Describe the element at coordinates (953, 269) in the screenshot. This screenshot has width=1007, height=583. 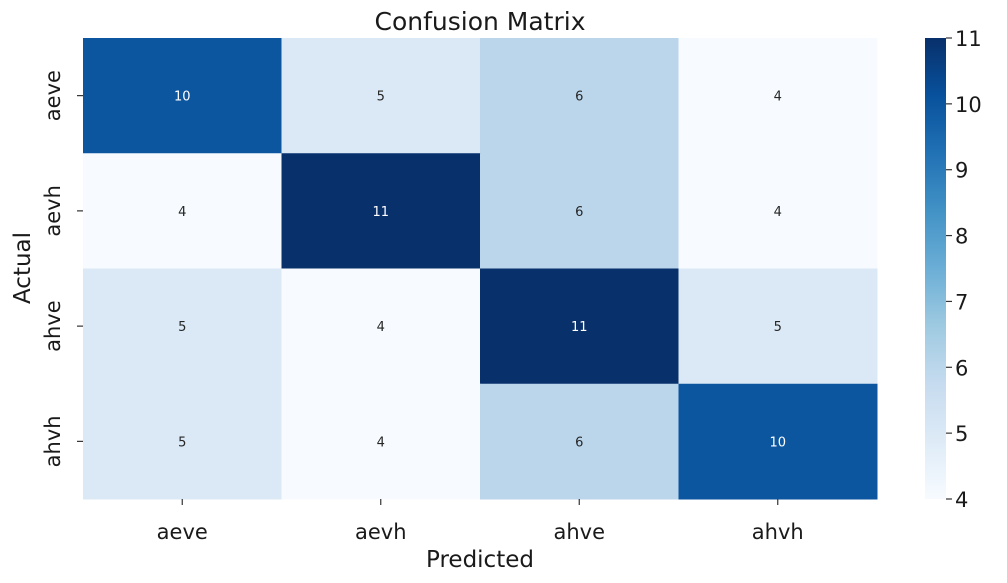
I see `colorbar: 4 5 6 7 8 9 10 11` at that location.